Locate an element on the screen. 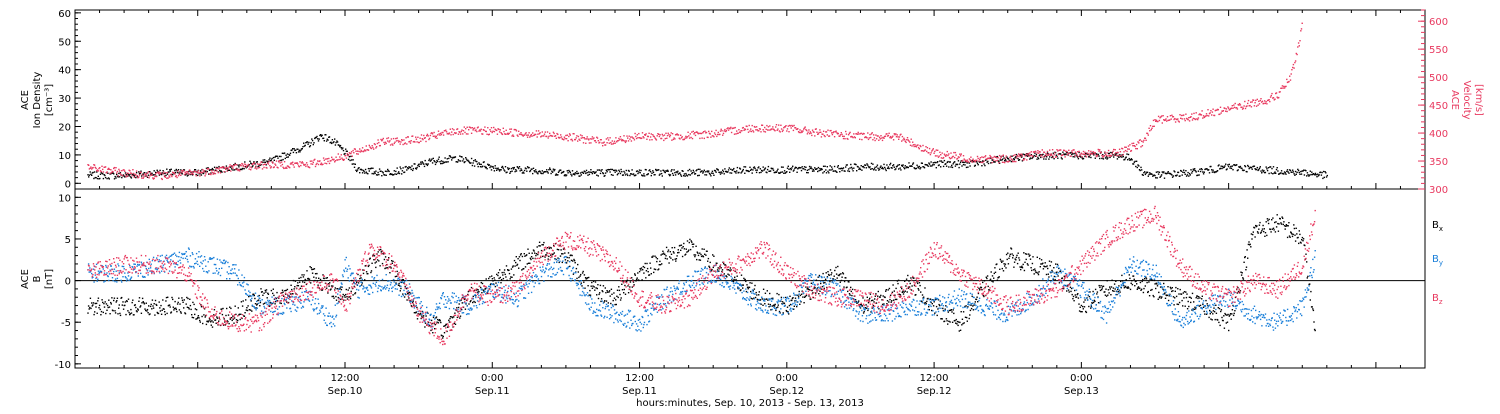 The height and width of the screenshot is (414, 1500). top-left-ytick-label: 60 is located at coordinates (64, 14).